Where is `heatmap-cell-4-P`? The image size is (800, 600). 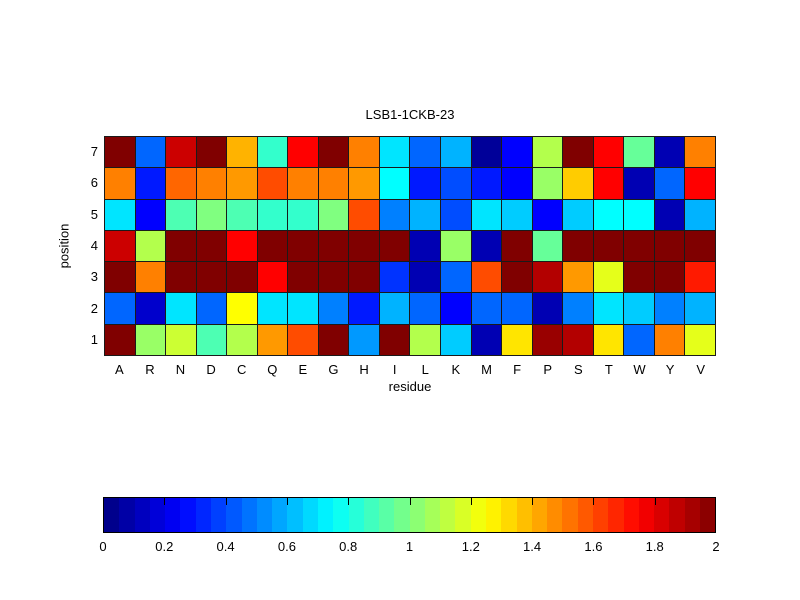 heatmap-cell-4-P is located at coordinates (547, 246).